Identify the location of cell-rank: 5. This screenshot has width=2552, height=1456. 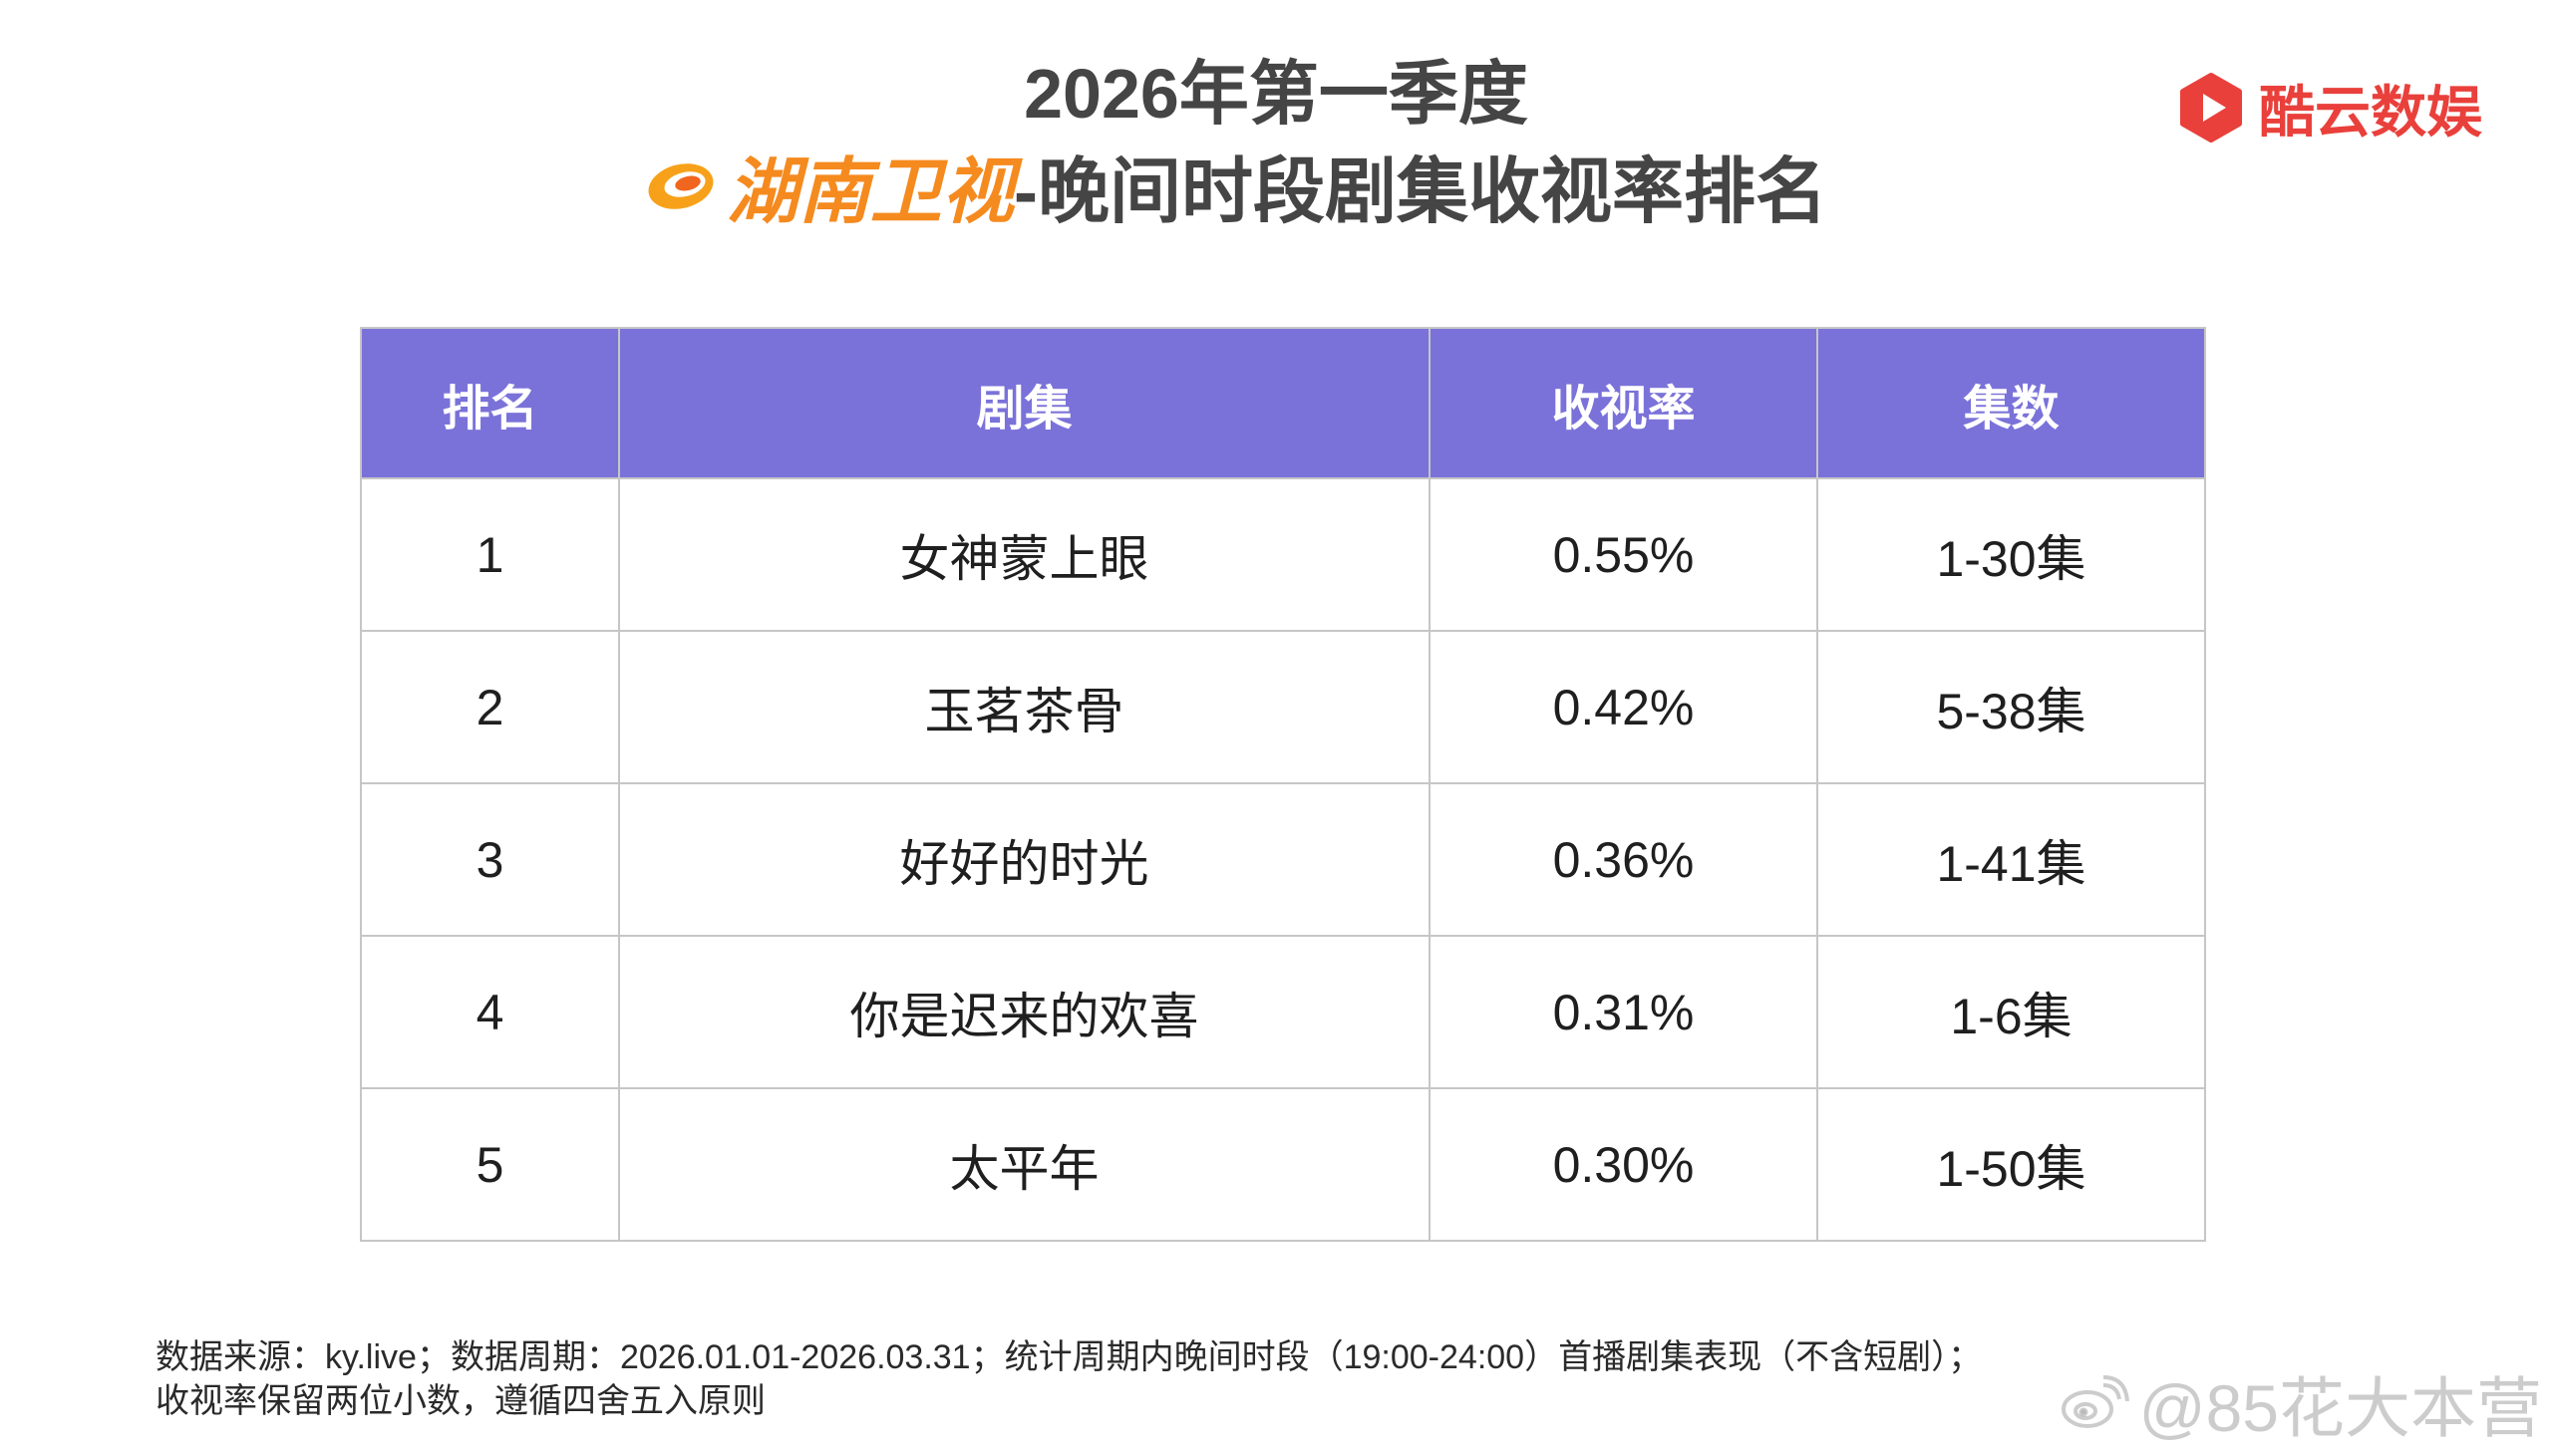
(490, 1164).